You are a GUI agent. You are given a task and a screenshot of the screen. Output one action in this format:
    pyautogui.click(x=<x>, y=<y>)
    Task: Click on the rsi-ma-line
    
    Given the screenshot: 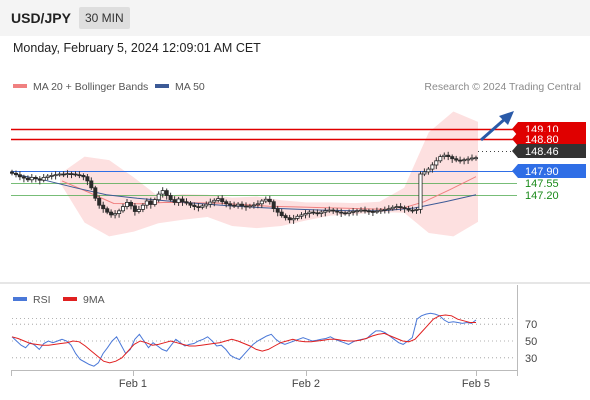 What is the action you would take?
    pyautogui.click(x=243, y=339)
    